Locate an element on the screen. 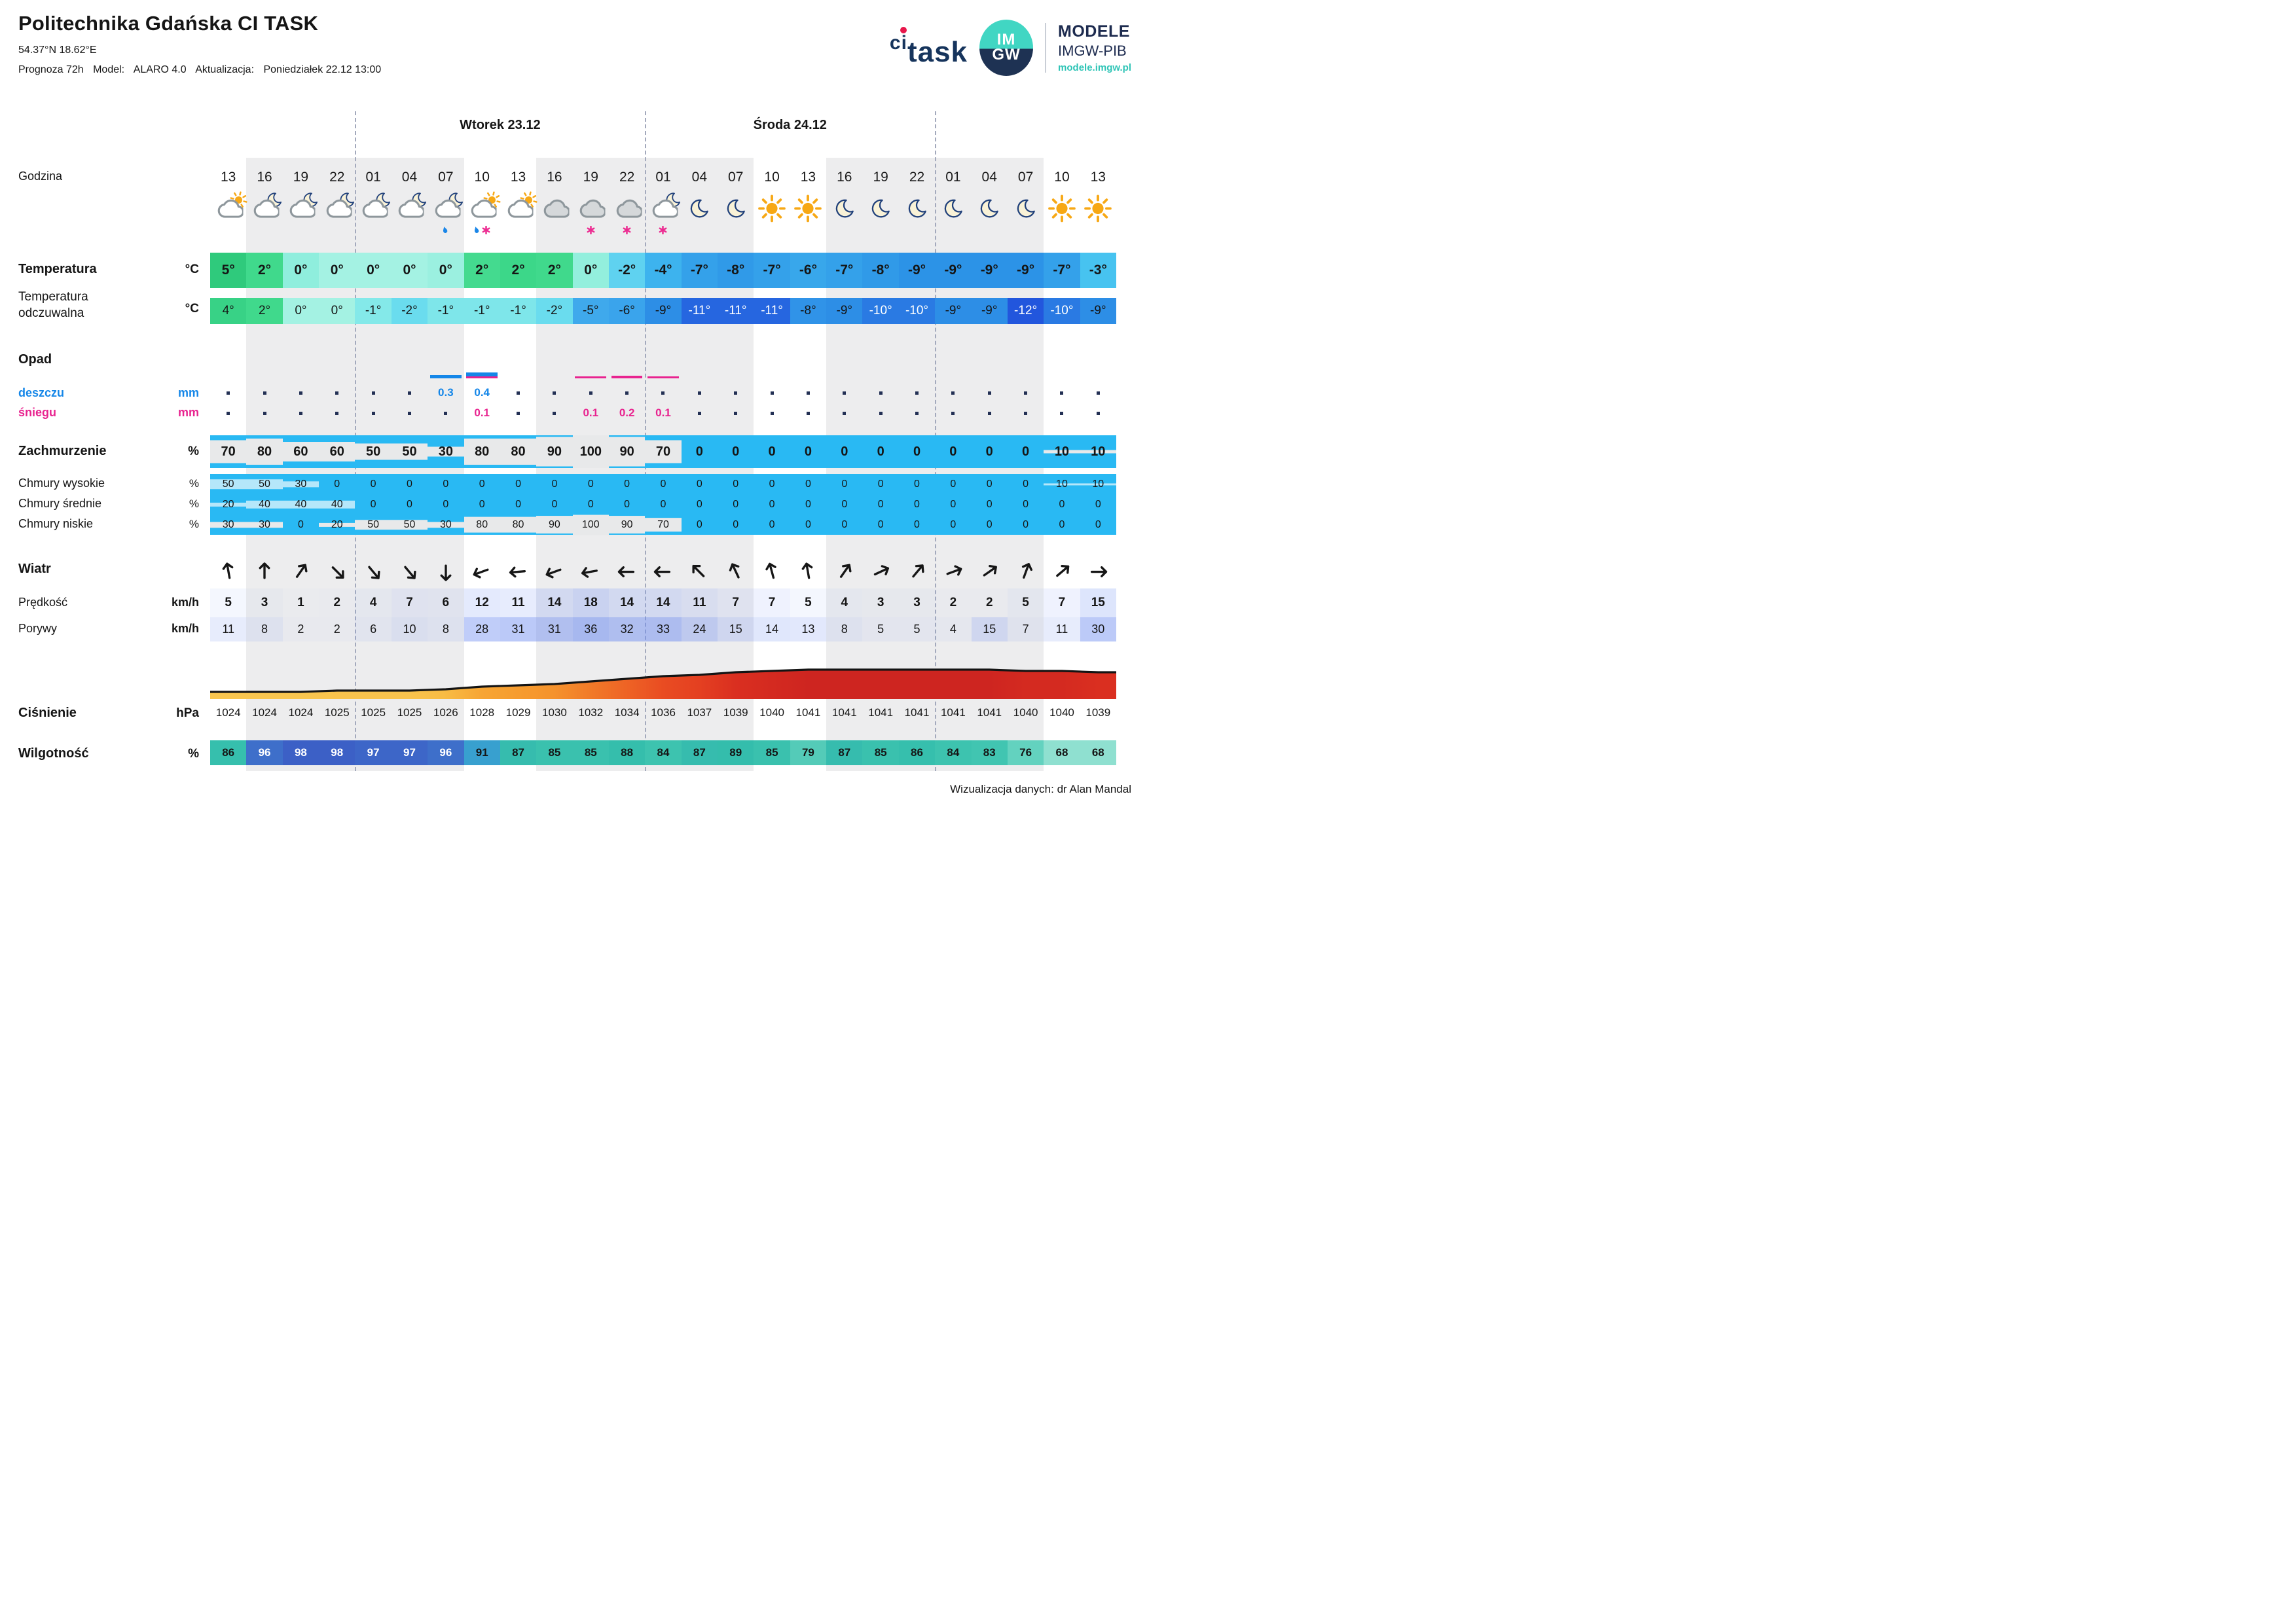 This screenshot has width=2296, height=1624. clow-cell: 30 is located at coordinates (446, 524).